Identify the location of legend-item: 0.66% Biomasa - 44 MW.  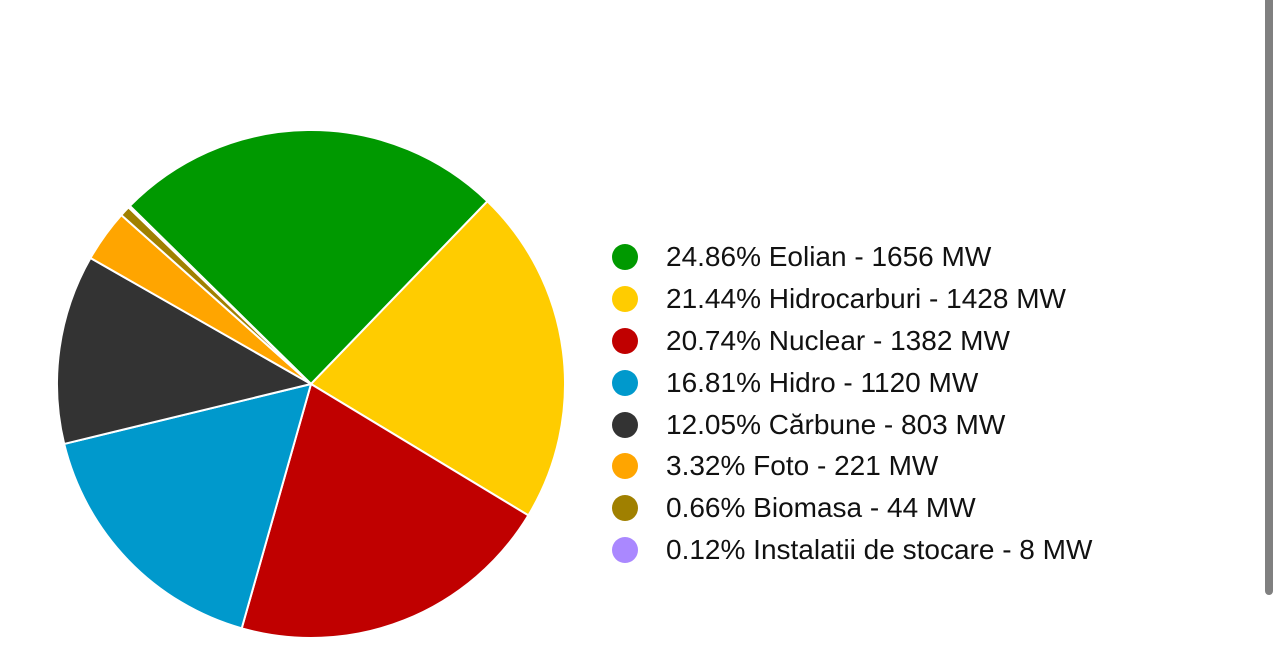
(852, 508).